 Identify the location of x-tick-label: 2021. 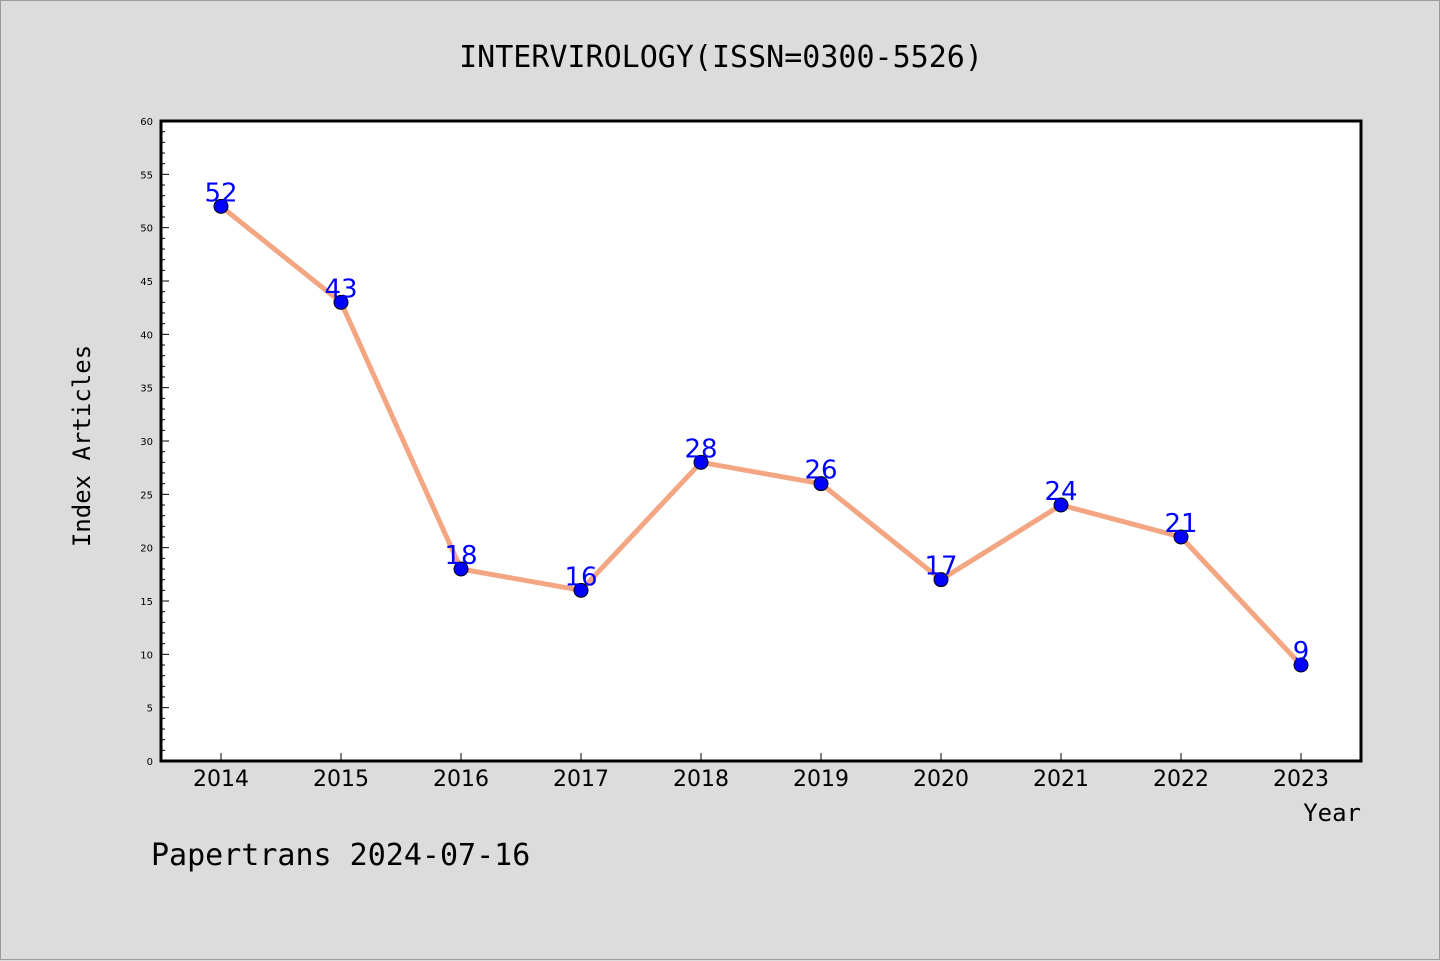
(1061, 779).